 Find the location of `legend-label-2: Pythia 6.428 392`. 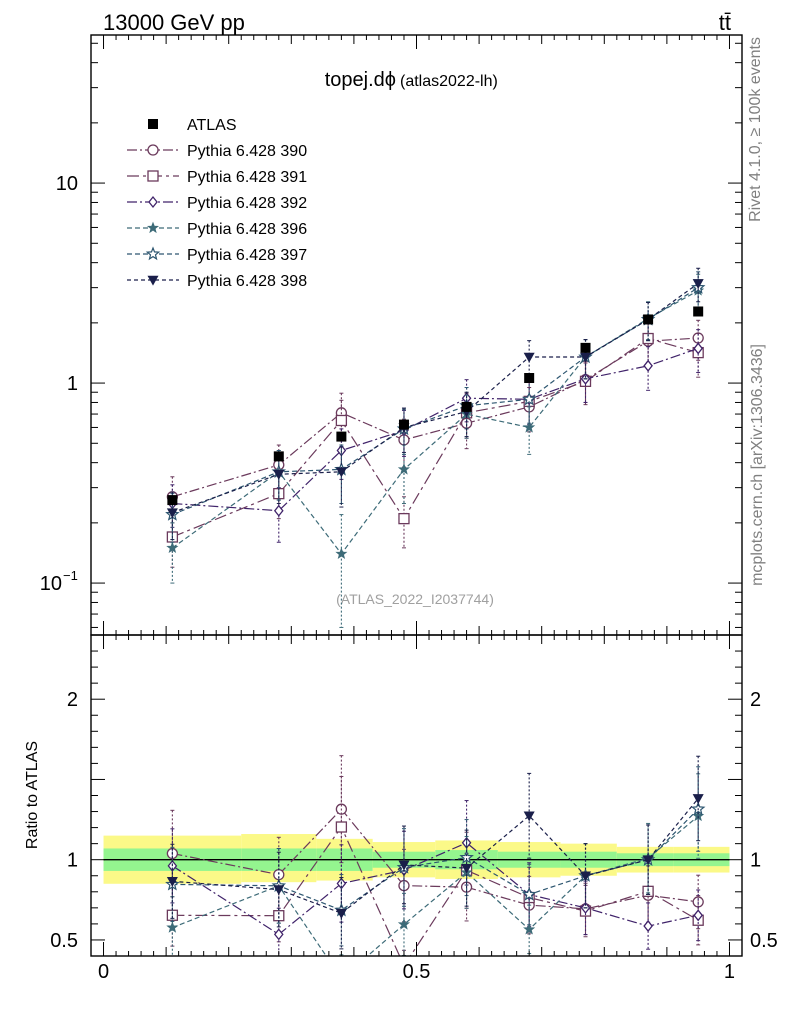

legend-label-2: Pythia 6.428 392 is located at coordinates (247, 203).